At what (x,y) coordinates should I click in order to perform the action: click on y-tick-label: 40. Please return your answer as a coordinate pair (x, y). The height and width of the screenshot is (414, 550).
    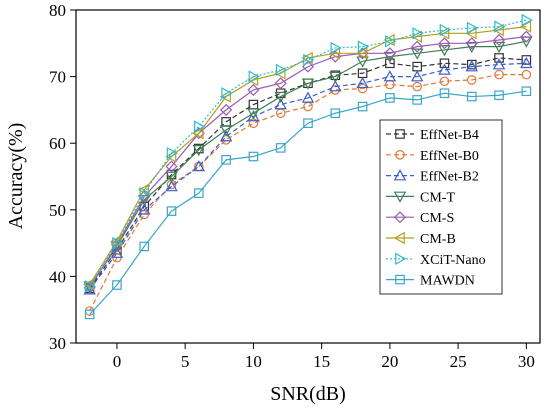
    Looking at the image, I should click on (57, 276).